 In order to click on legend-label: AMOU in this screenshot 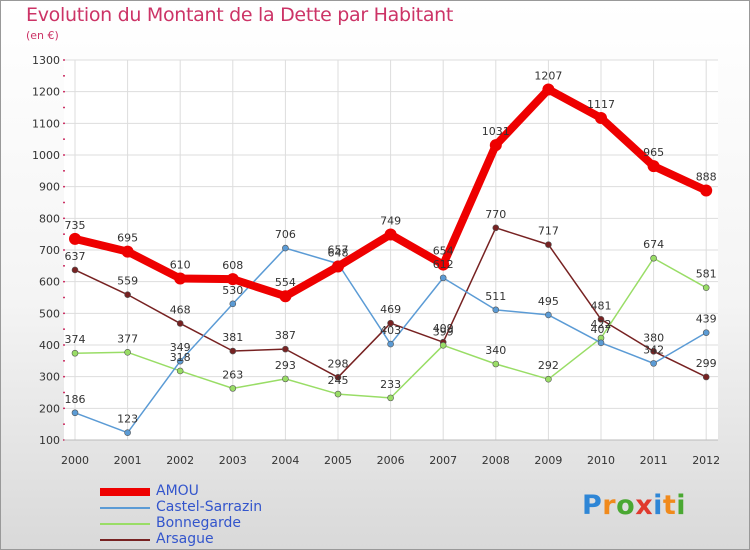, I will do `click(177, 491)`.